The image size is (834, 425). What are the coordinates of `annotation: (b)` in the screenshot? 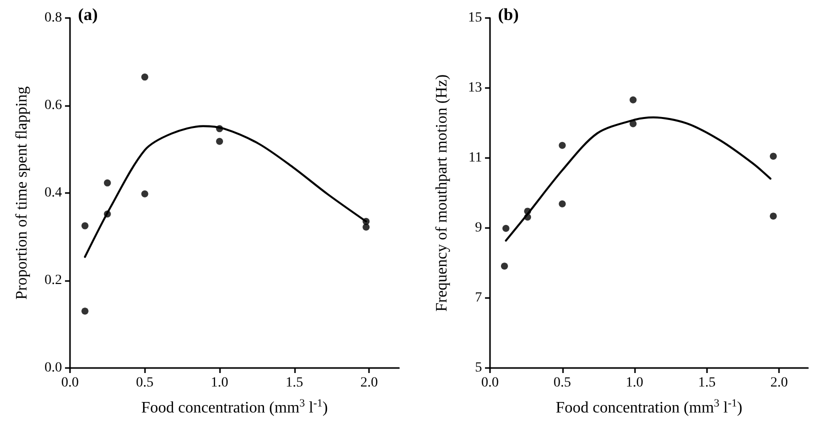 It's located at (508, 14).